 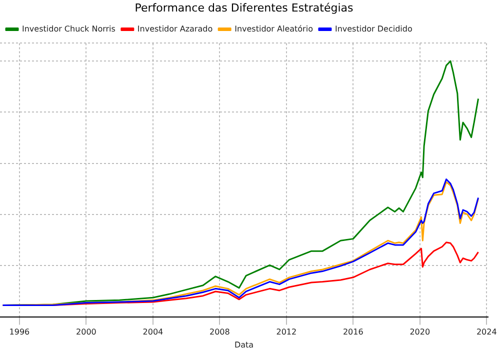 What do you see at coordinates (175, 29) in the screenshot?
I see `legend-label: Investidor Azarado` at bounding box center [175, 29].